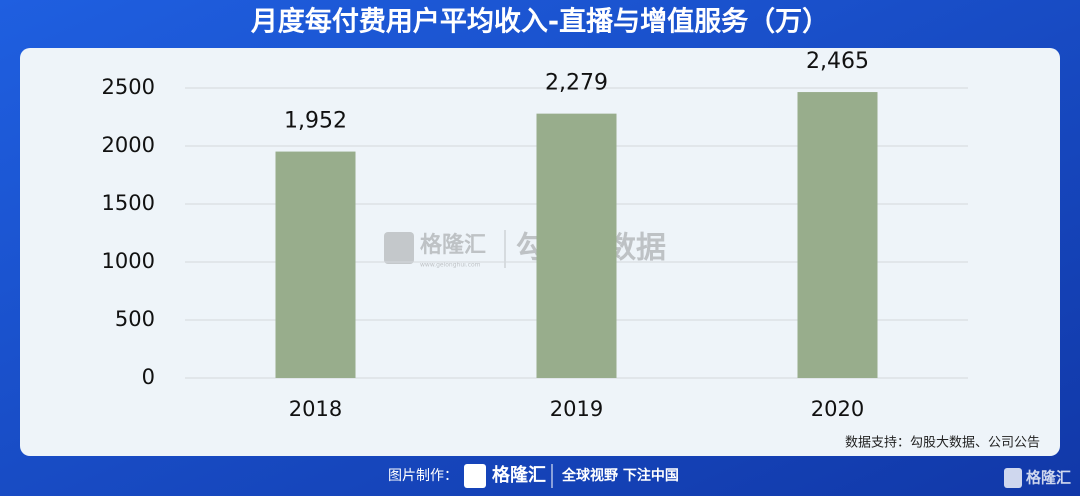  Describe the element at coordinates (539, 22) in the screenshot. I see `chart-title: 月度每付费用户平均收入-直播与增值服务（万）` at that location.